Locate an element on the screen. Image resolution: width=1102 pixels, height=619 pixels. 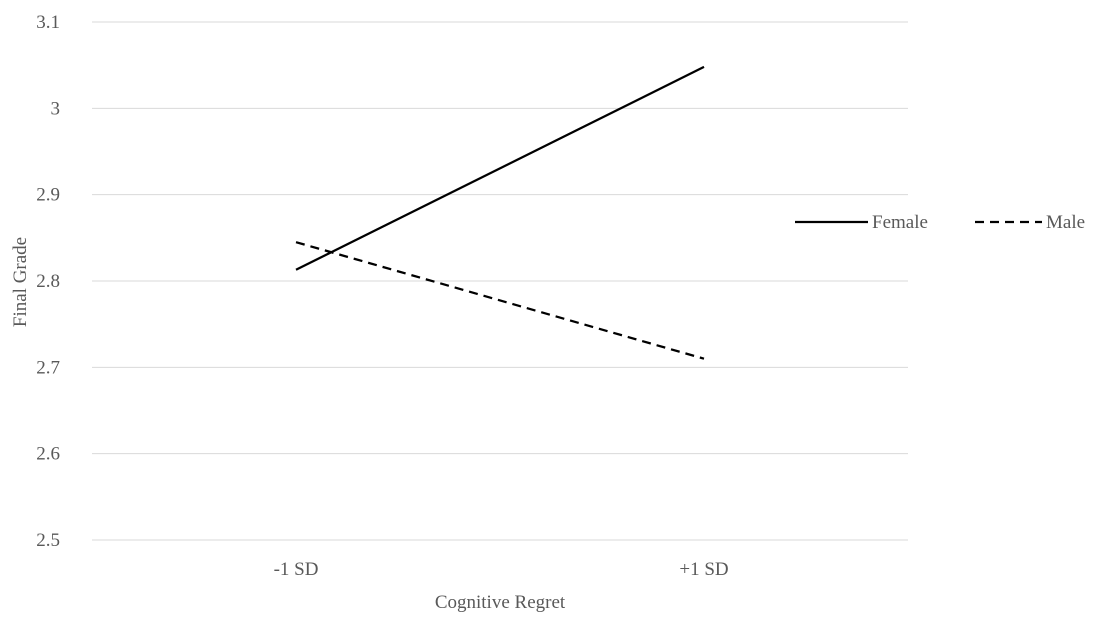
x-tick-label: +1 SD is located at coordinates (703, 569).